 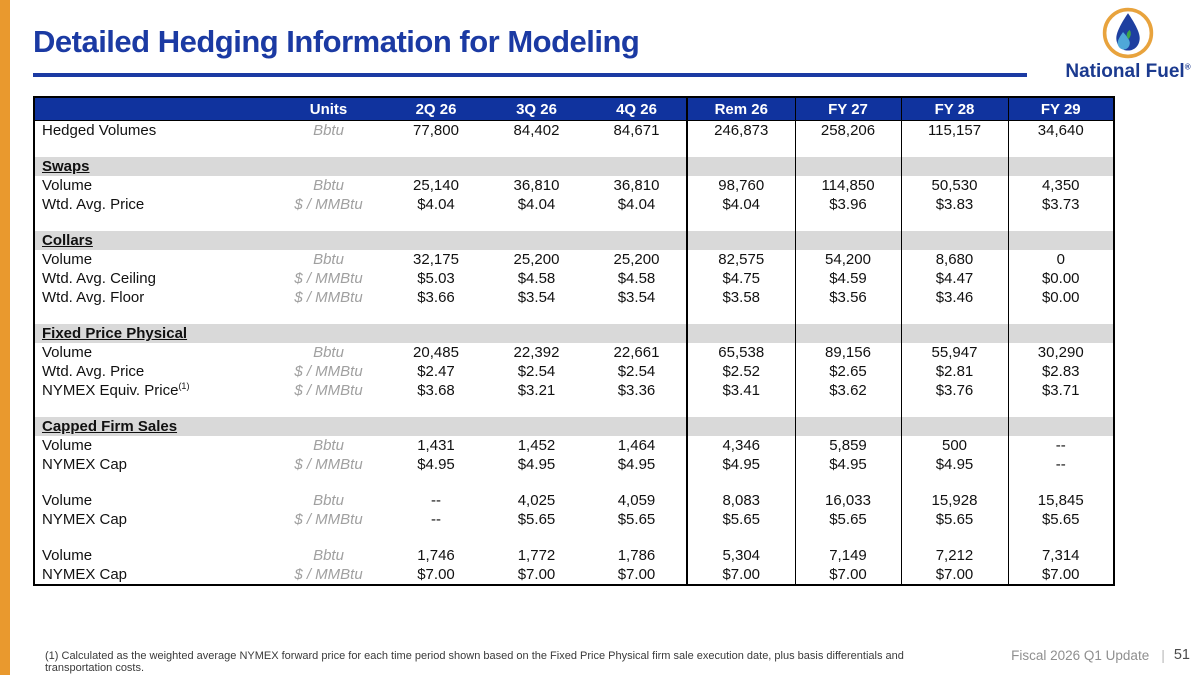 What do you see at coordinates (436, 297) in the screenshot?
I see `cell-value: $3.66` at bounding box center [436, 297].